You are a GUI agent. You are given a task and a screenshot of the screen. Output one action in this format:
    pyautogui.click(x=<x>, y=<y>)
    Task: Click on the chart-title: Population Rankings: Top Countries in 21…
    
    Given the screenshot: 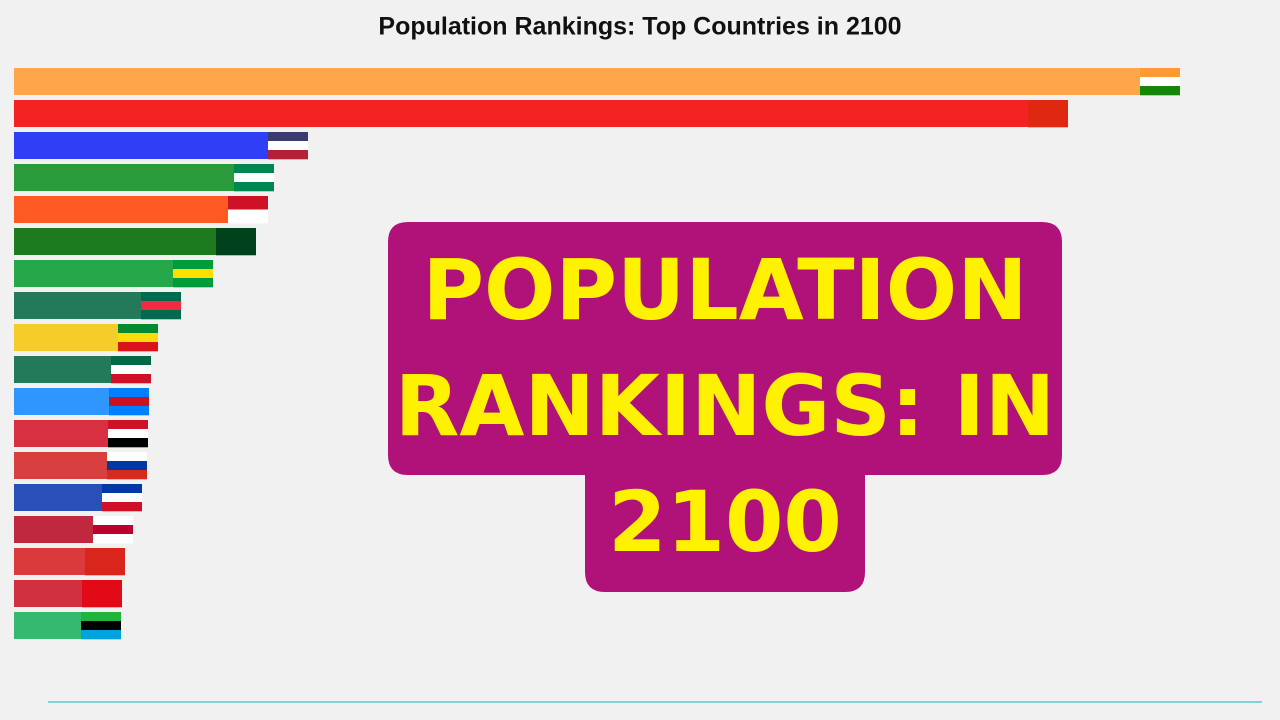 What is the action you would take?
    pyautogui.click(x=639, y=27)
    